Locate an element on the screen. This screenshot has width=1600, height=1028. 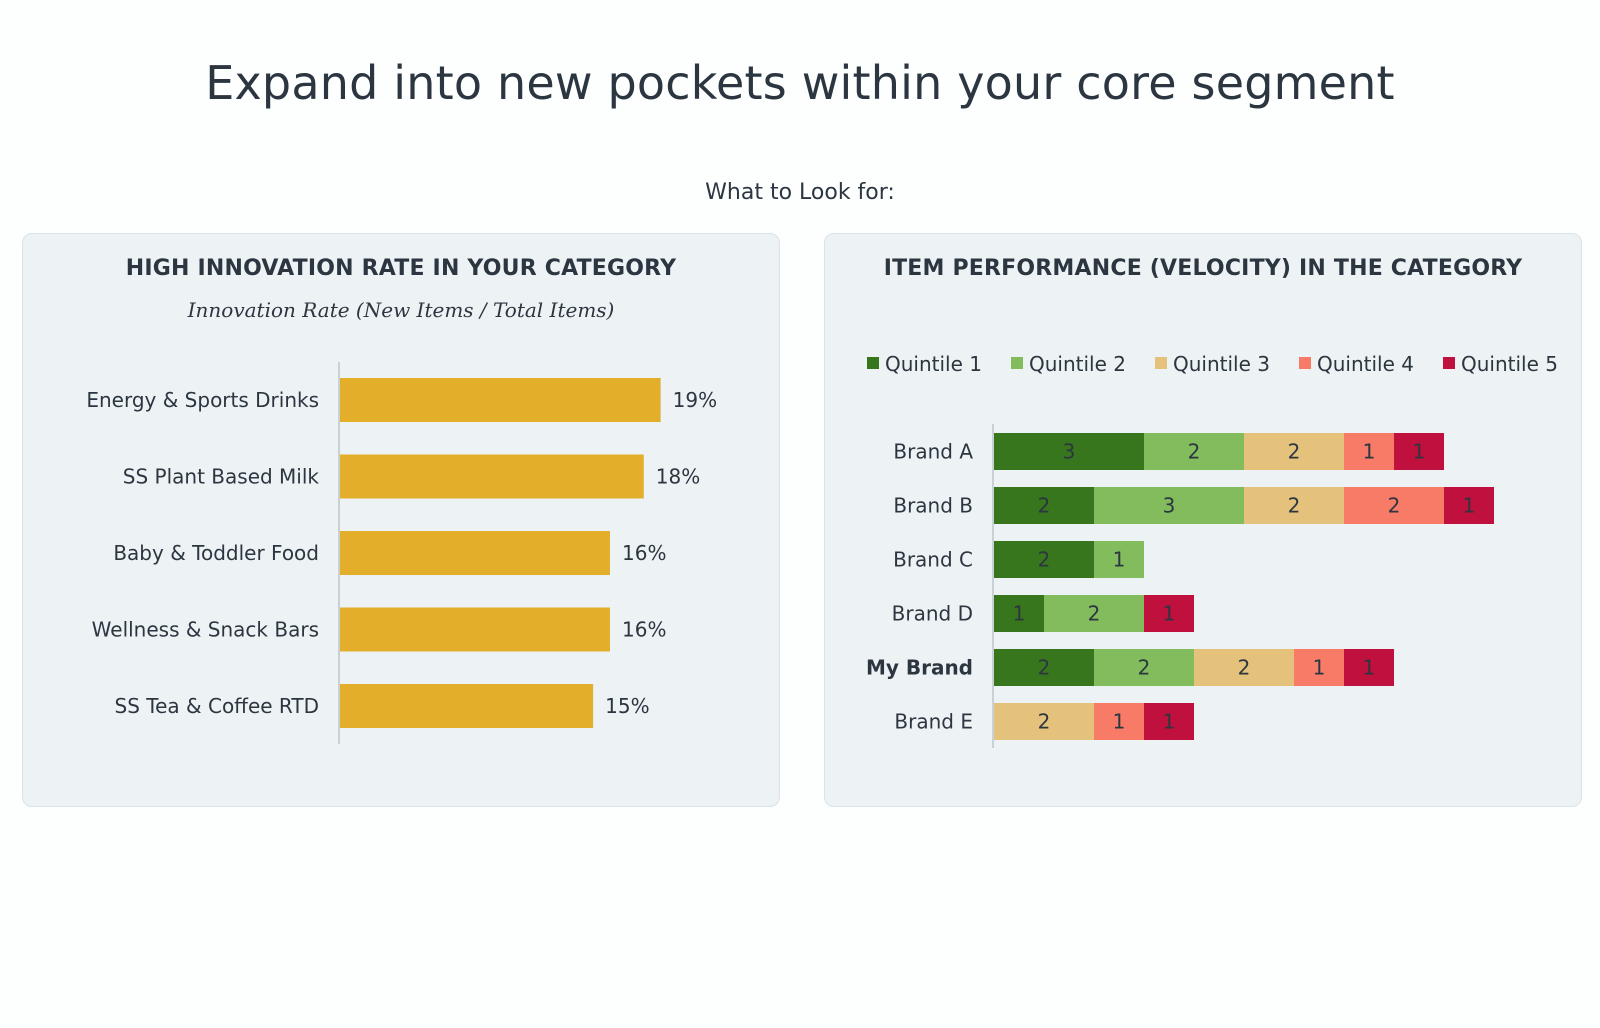
highlight-category-label: My Brand is located at coordinates (919, 668).